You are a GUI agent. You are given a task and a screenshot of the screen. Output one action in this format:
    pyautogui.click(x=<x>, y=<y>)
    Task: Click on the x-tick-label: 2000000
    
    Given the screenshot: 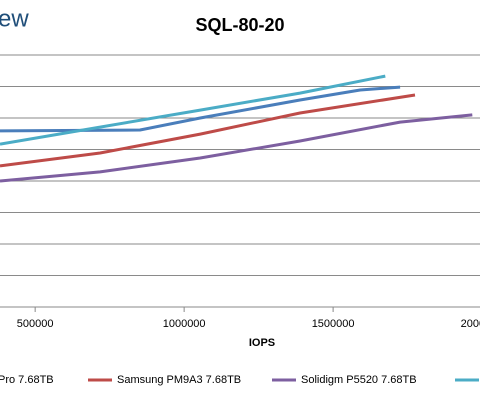 What is the action you would take?
    pyautogui.click(x=470, y=324)
    